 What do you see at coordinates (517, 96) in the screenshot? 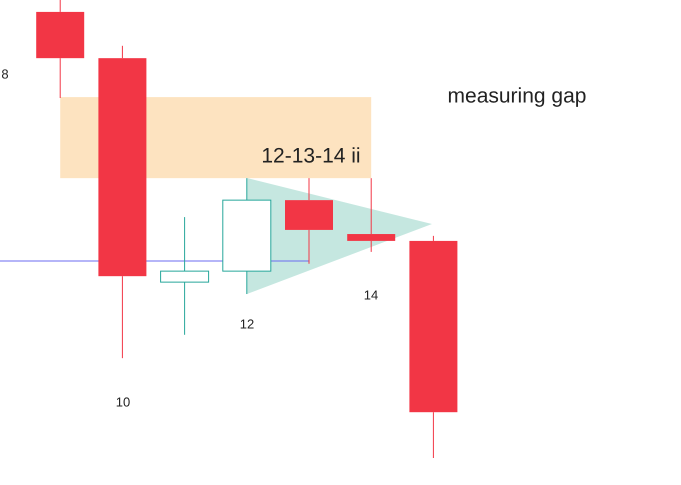
I see `annotation: measuring gap` at bounding box center [517, 96].